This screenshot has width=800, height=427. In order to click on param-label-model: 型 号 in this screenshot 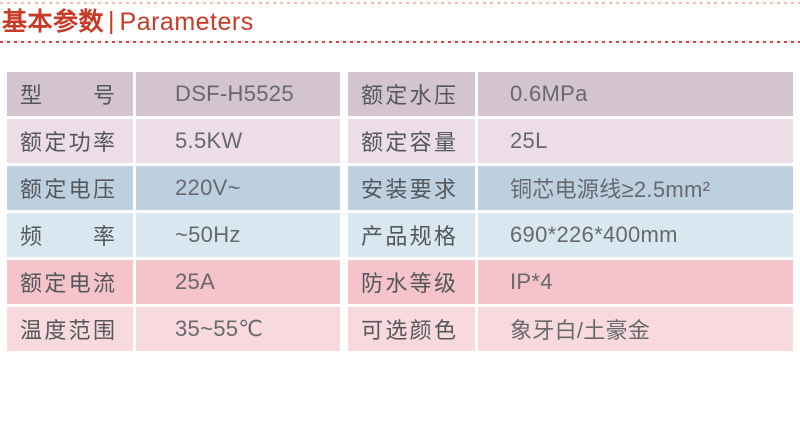, I will do `click(70, 94)`.